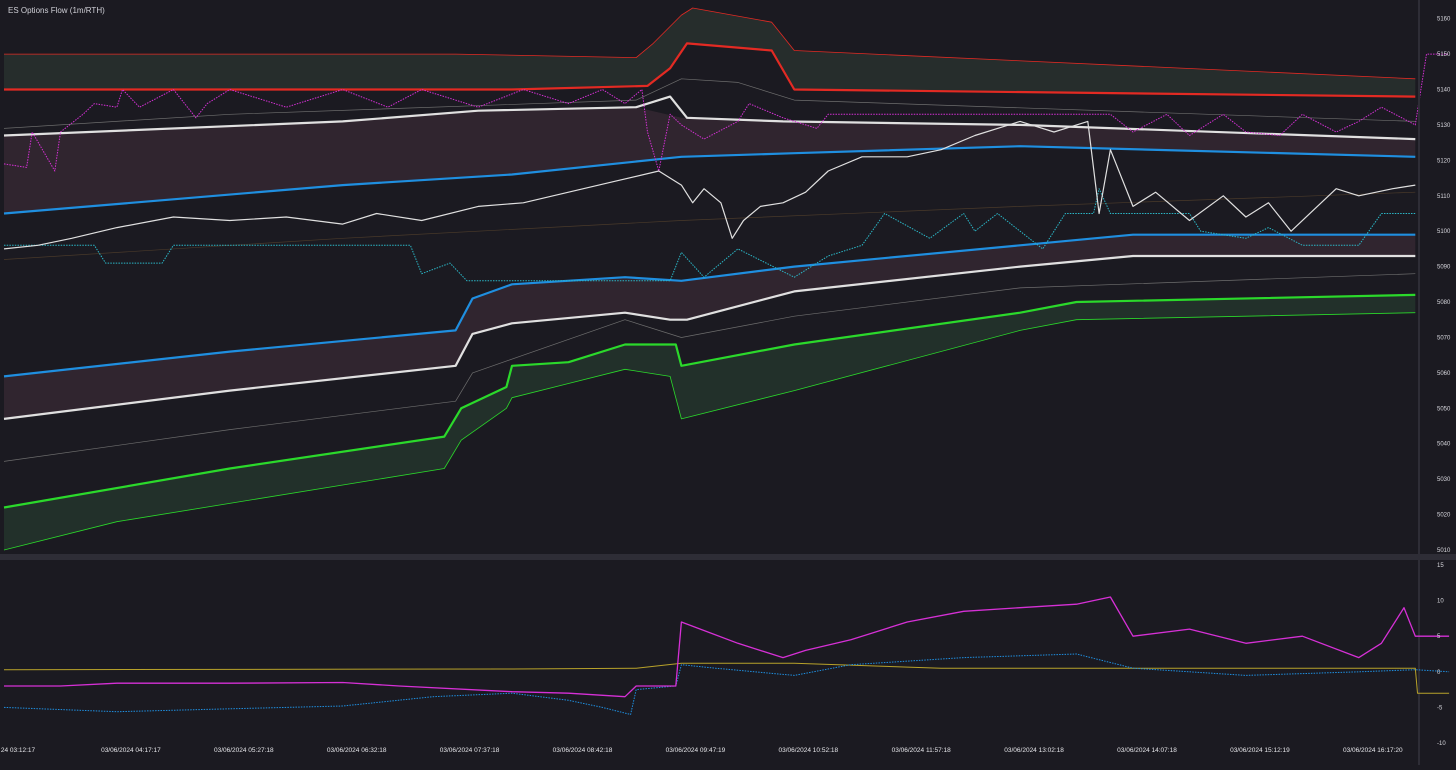 This screenshot has width=1456, height=770. Describe the element at coordinates (1439, 673) in the screenshot. I see `y-tick-label: 0` at that location.